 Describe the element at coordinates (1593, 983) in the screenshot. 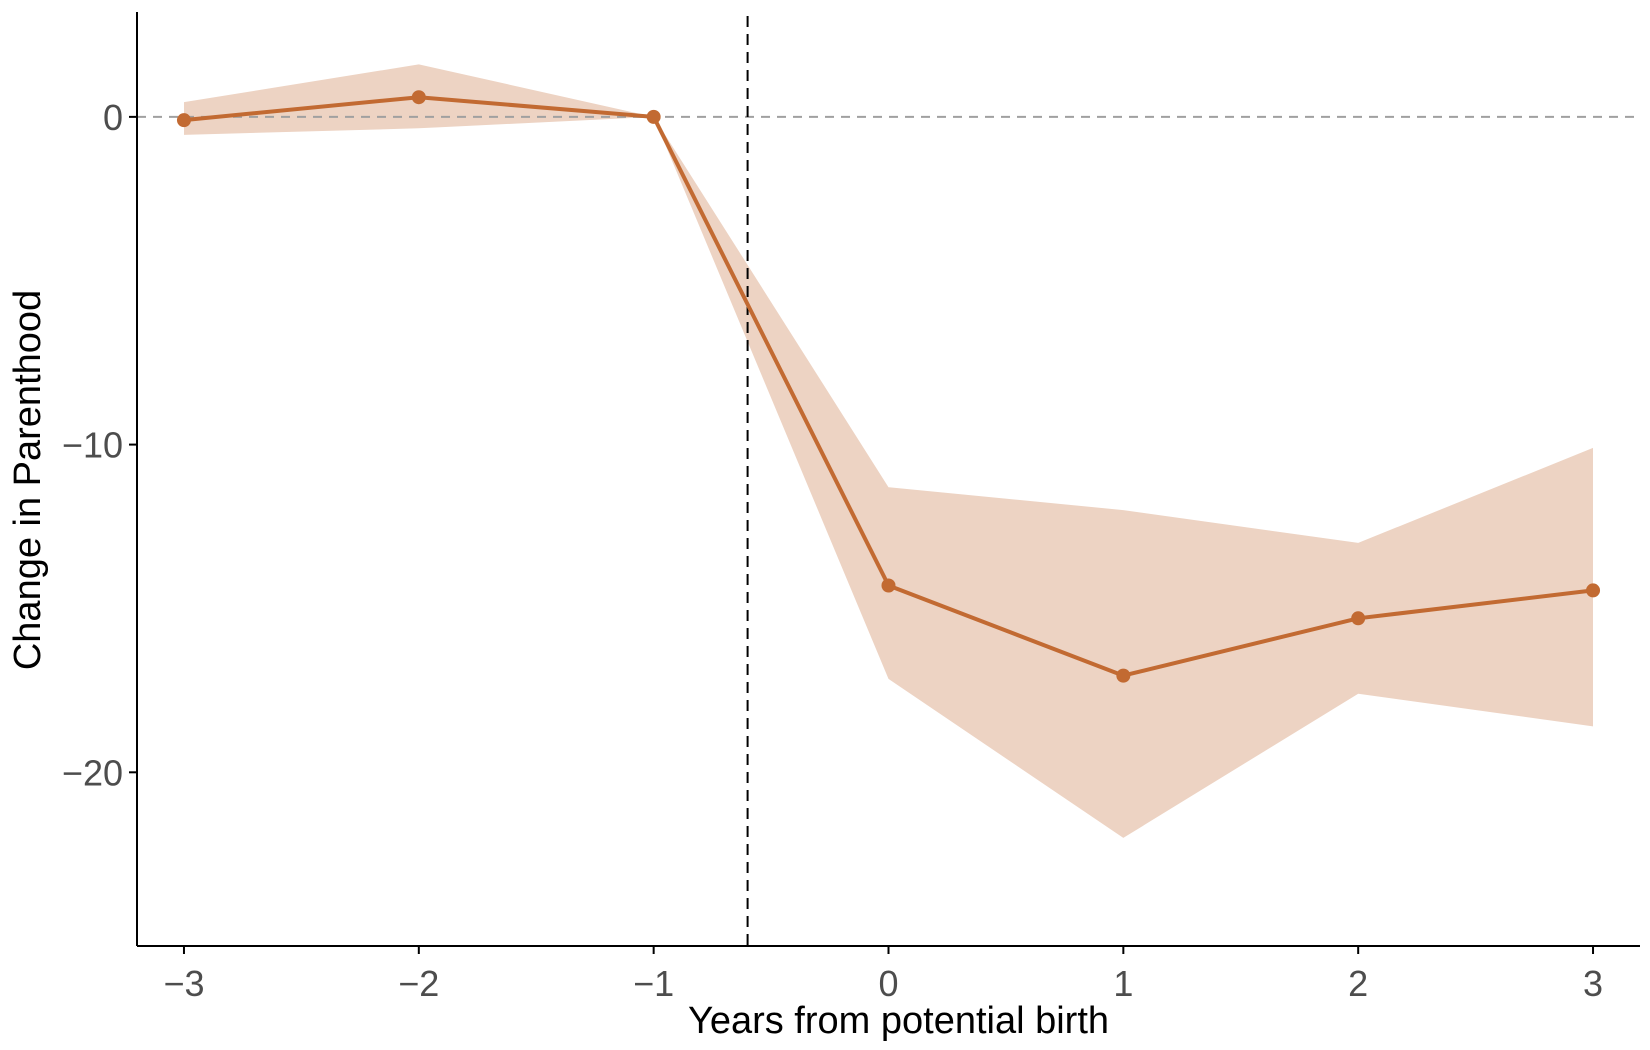

I see `x-tick-label: 3` at that location.